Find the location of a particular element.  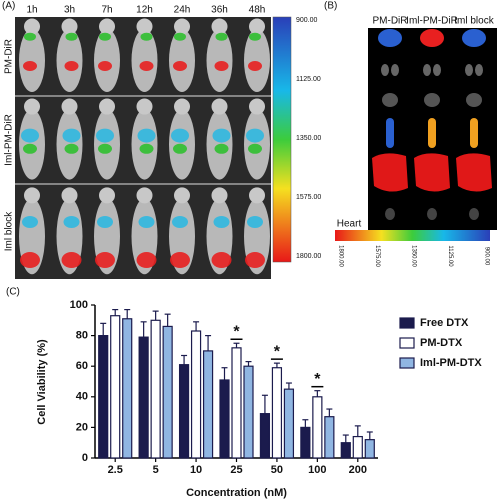

x-tick-label: 100 is located at coordinates (317, 470).